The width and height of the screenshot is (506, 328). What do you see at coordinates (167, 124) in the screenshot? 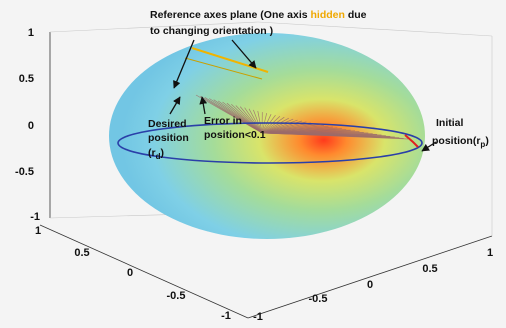
I see `desired-position-label: Desired` at bounding box center [167, 124].